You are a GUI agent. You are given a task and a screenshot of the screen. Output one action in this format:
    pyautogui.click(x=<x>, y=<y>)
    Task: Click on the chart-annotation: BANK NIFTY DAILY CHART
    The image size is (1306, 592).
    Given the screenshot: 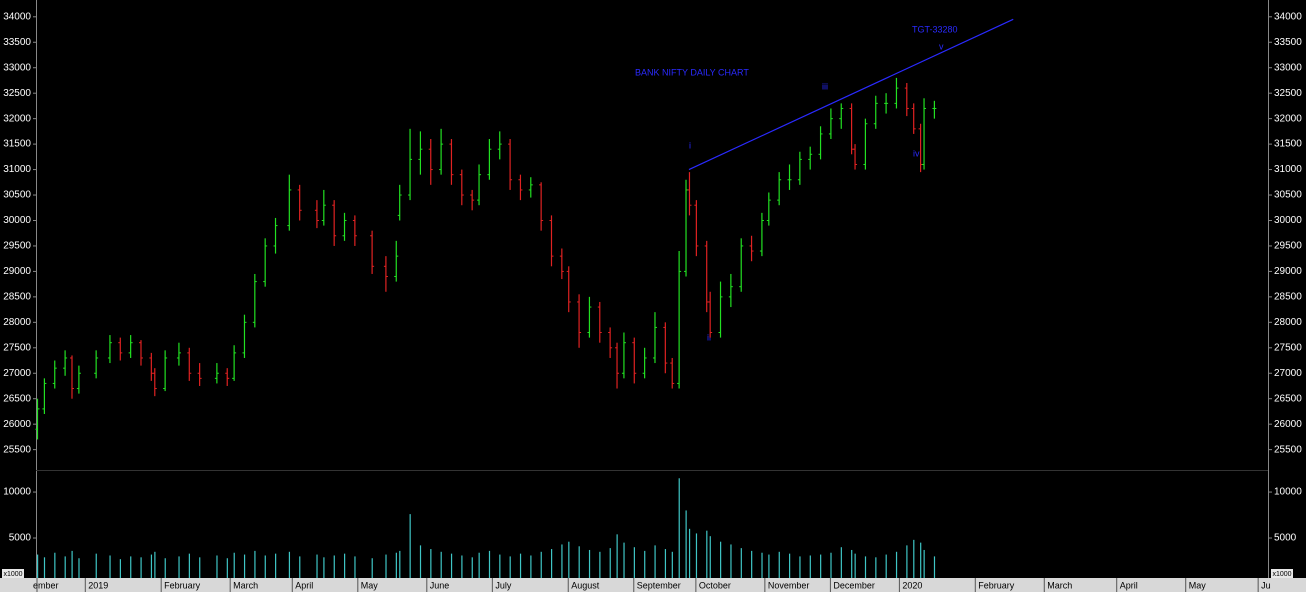 What is the action you would take?
    pyautogui.click(x=692, y=72)
    